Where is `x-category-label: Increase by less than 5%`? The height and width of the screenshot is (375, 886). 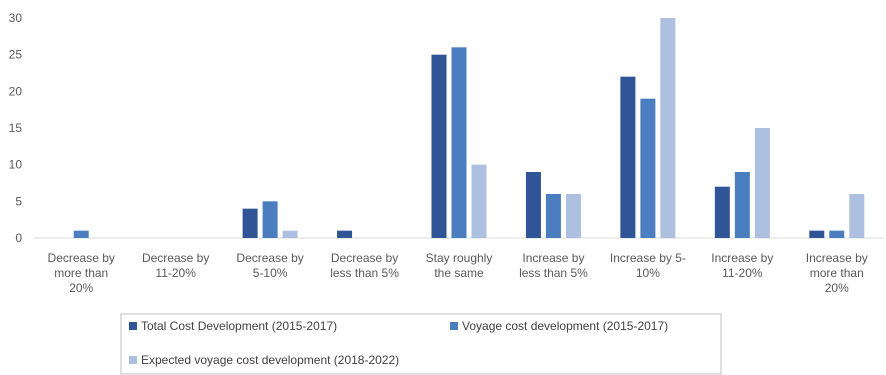
x-category-label: Increase by less than 5% is located at coordinates (553, 265).